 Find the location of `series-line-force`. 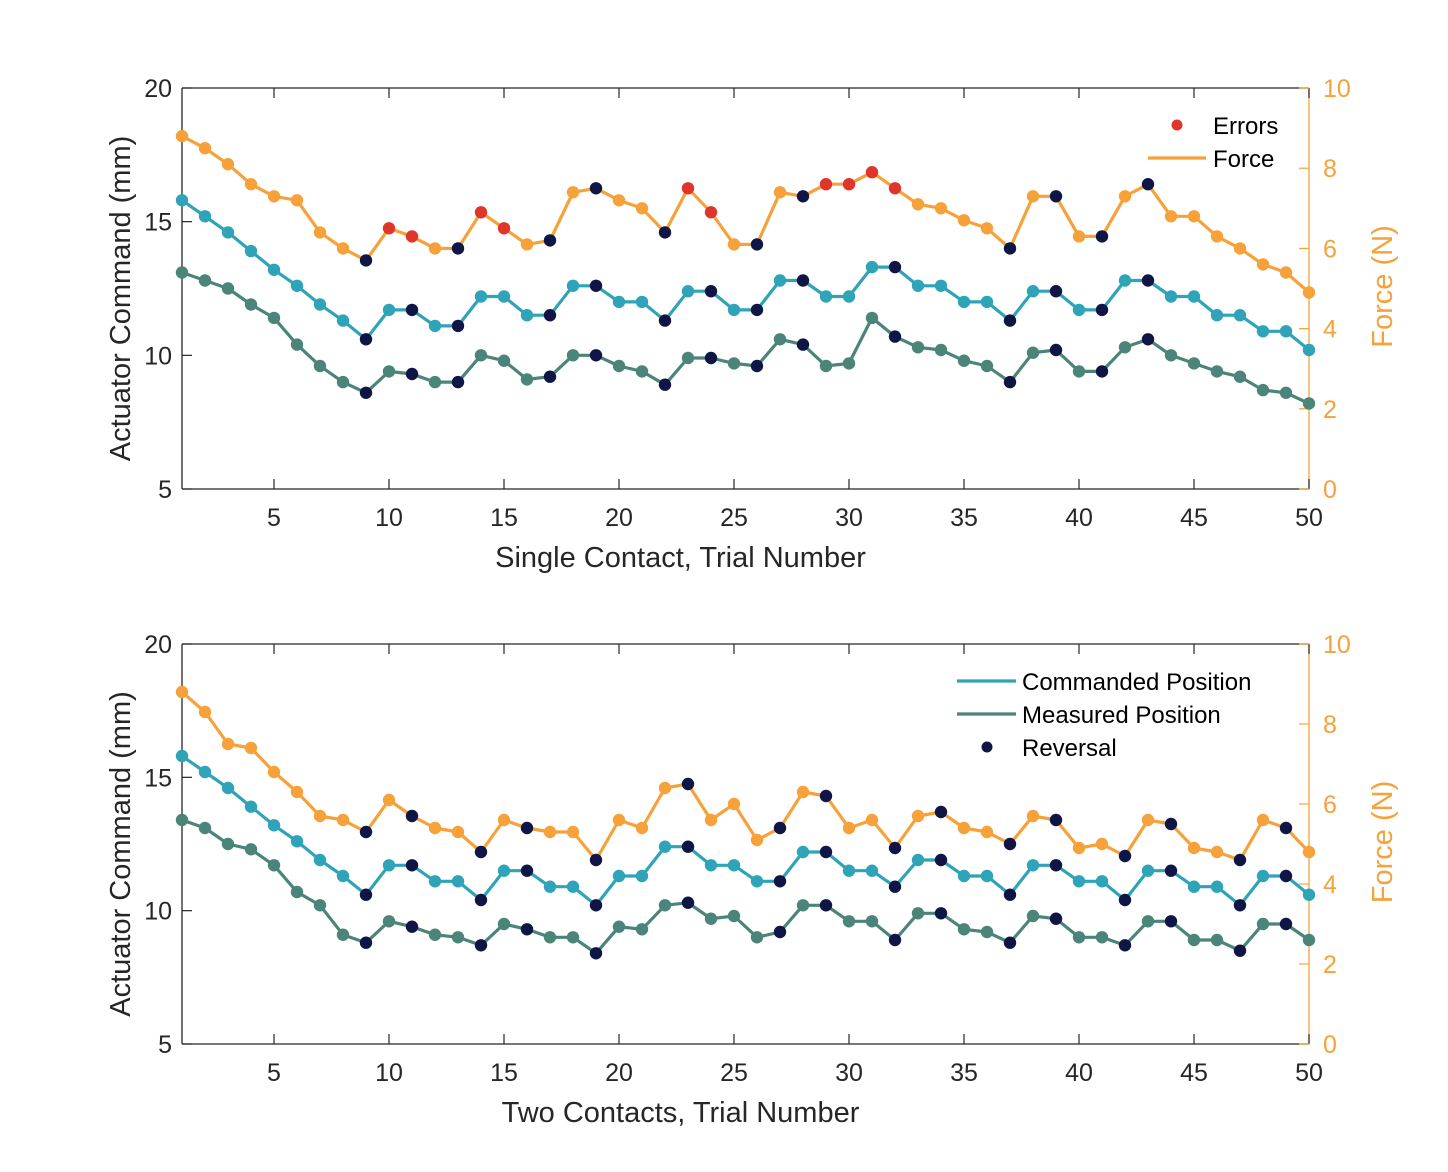

series-line-force is located at coordinates (746, 214).